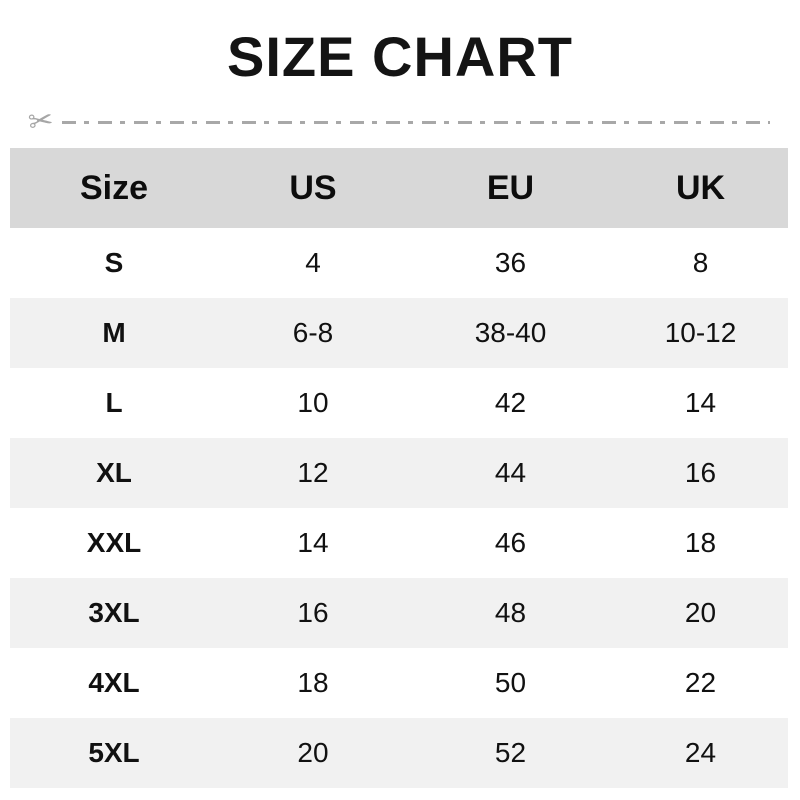  What do you see at coordinates (399, 333) in the screenshot?
I see `table-row: M 6-8 38-40 10-12` at bounding box center [399, 333].